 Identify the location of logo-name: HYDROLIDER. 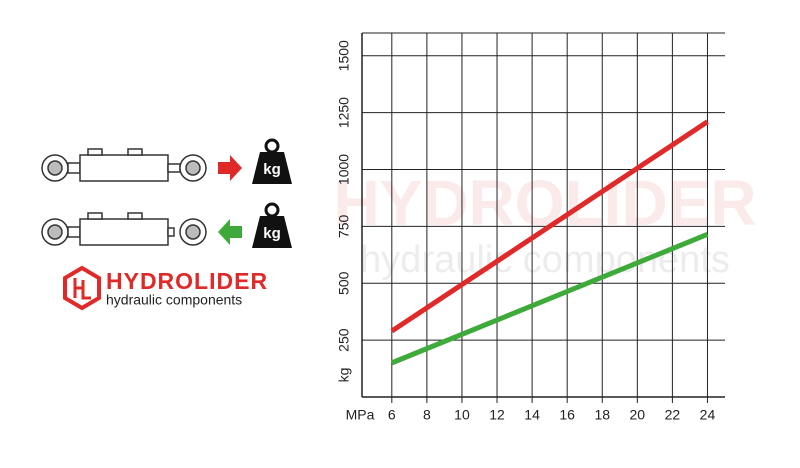
(187, 281).